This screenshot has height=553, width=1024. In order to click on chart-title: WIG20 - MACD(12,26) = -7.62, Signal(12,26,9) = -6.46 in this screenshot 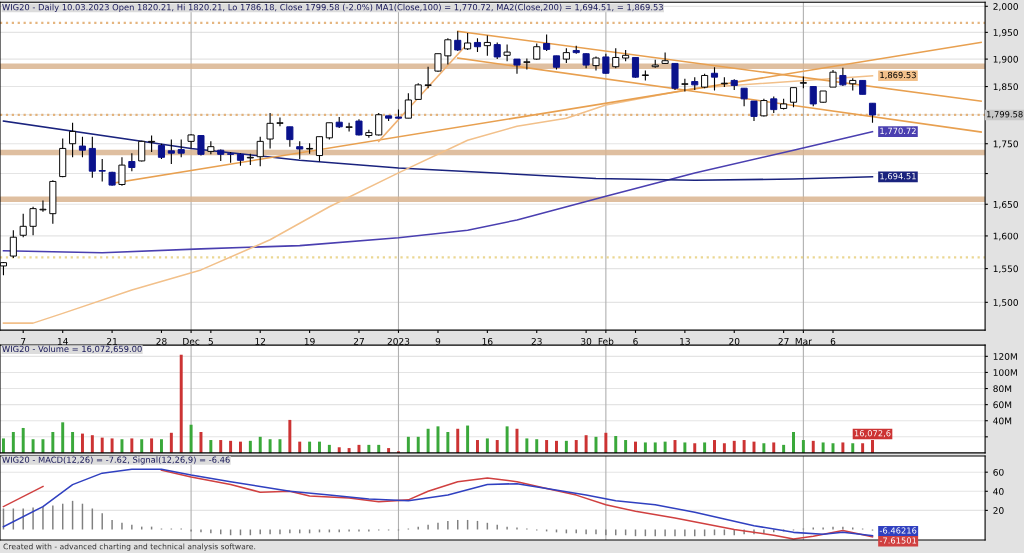, I will do `click(116, 460)`.